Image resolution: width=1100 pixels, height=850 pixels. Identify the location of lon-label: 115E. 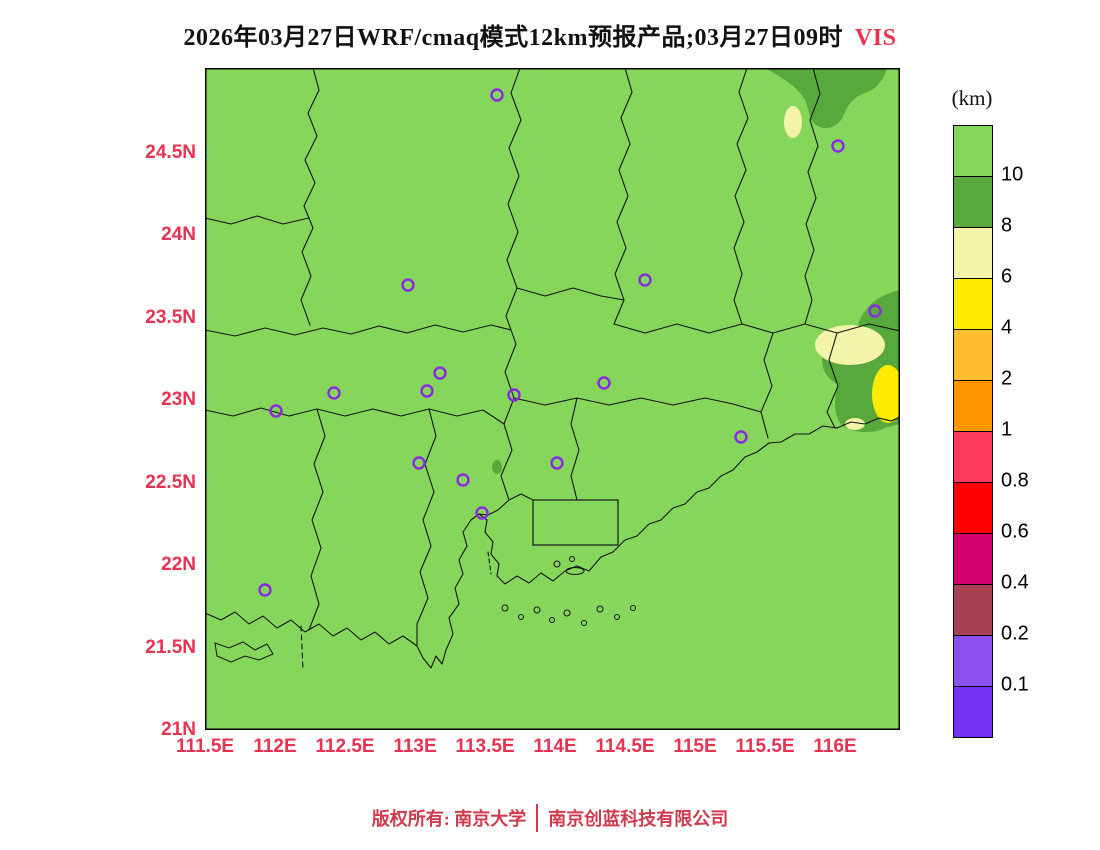
(695, 746).